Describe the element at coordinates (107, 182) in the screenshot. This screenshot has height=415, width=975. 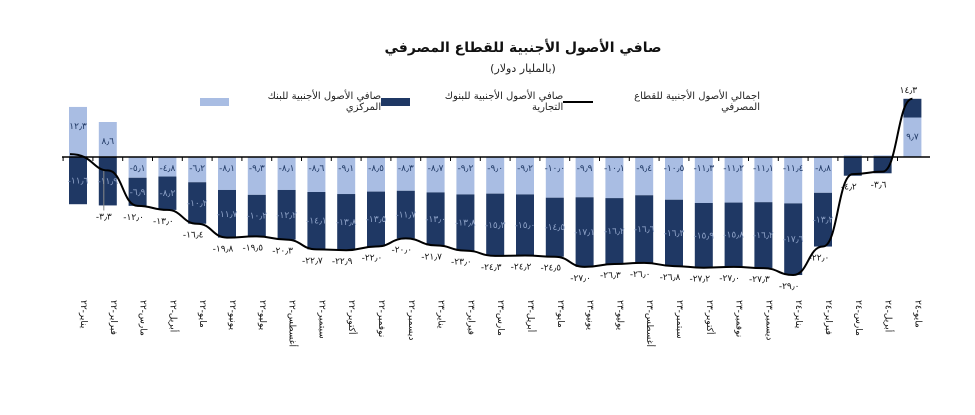
I see `data-label-commercial: -١١٫٩` at that location.